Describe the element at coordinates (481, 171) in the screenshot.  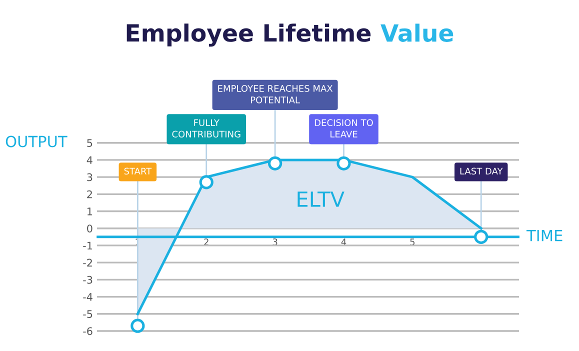
I see `annotation: LAST DAY` at that location.